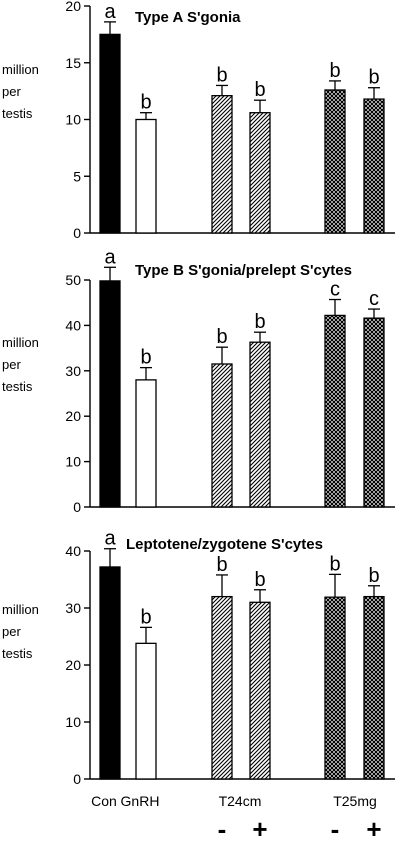 The height and width of the screenshot is (846, 400). What do you see at coordinates (188, 17) in the screenshot?
I see `panel-title: Type A S'gonia` at bounding box center [188, 17].